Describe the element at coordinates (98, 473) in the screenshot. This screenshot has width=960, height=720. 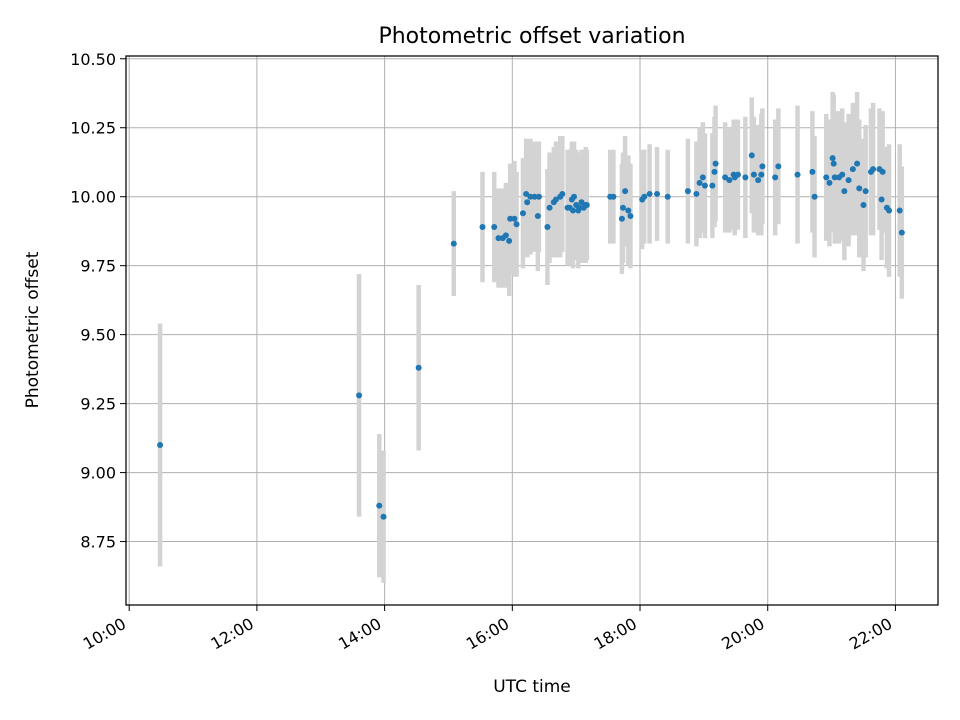
I see `y-tick-label: 9.00` at that location.